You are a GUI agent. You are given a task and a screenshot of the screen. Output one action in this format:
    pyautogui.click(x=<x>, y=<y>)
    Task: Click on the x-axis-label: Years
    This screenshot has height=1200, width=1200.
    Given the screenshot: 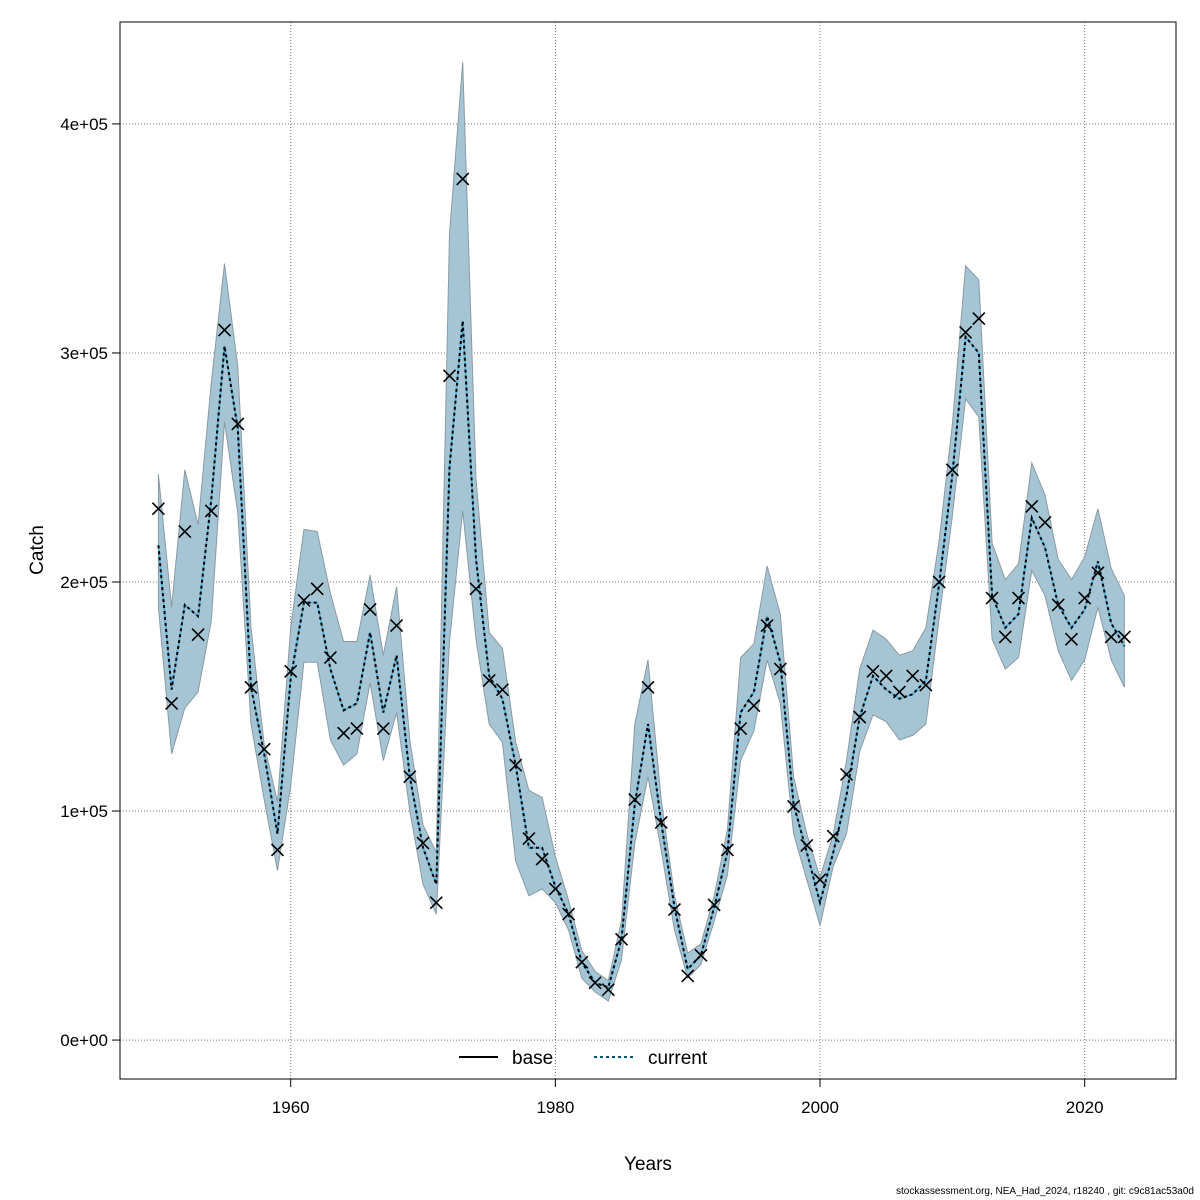 What is the action you would take?
    pyautogui.click(x=648, y=1164)
    